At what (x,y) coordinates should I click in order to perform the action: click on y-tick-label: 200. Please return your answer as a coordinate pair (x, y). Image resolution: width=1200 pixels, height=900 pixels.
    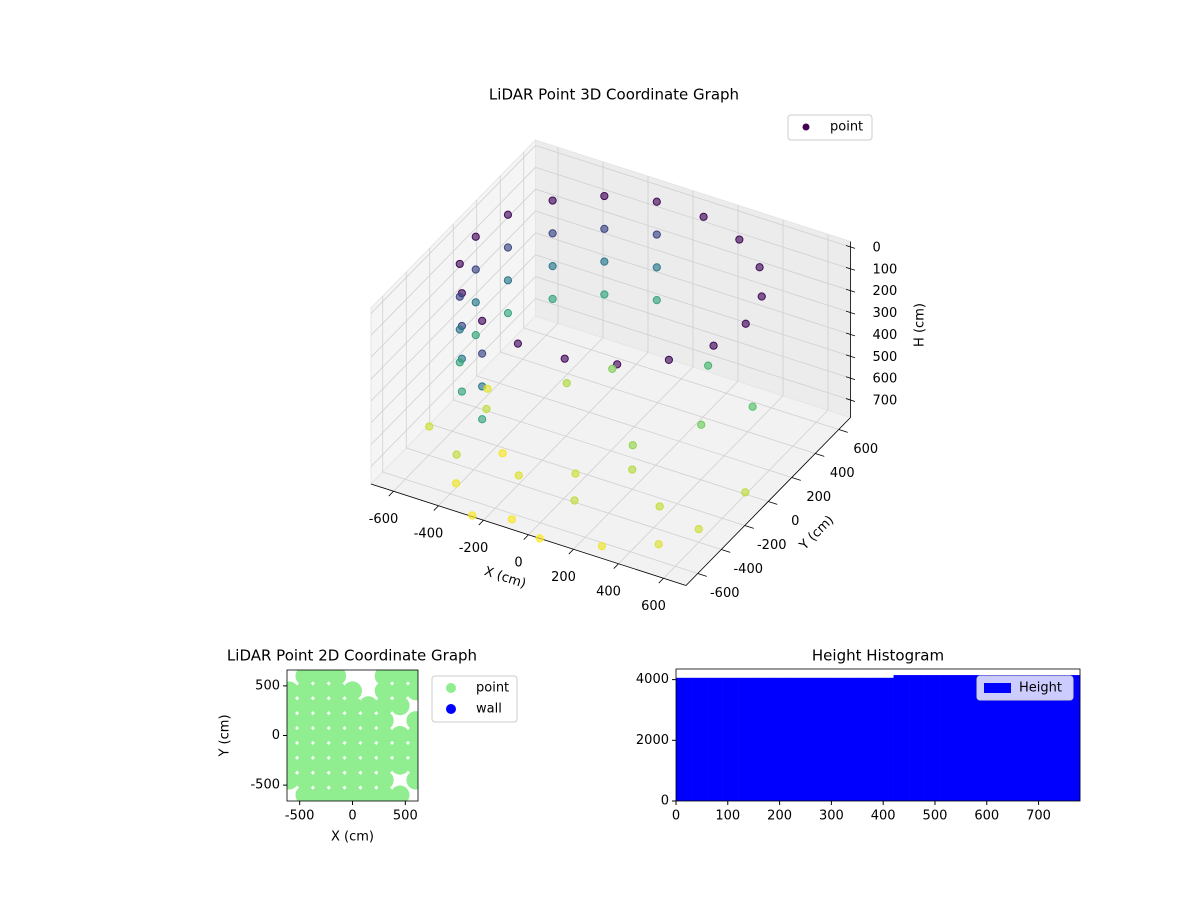
    Looking at the image, I should click on (818, 497).